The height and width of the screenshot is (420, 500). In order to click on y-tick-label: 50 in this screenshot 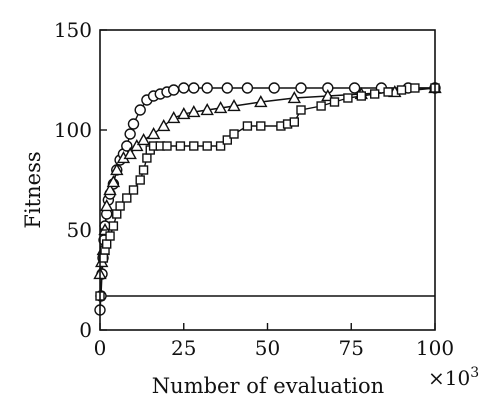, I will do `click(79, 230)`.